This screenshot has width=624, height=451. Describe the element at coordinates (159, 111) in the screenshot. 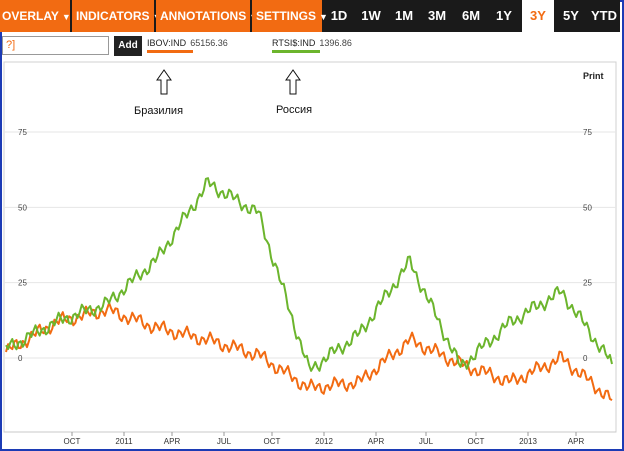

I see `annotation-brazil: Бразилия` at that location.